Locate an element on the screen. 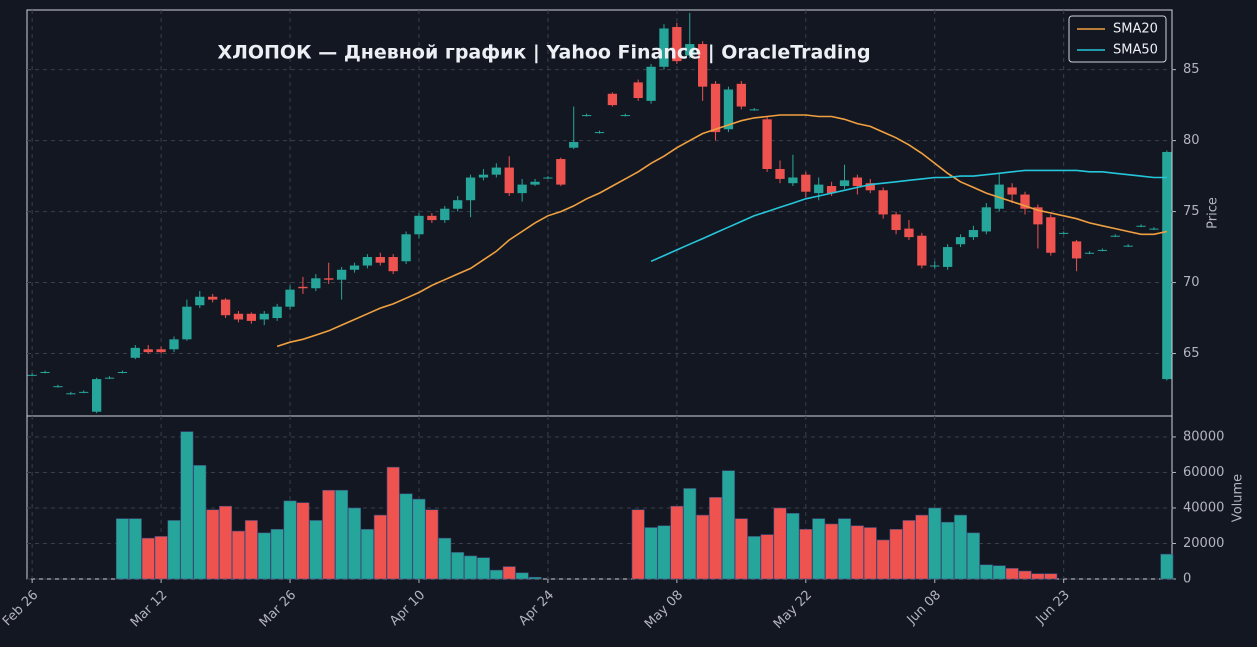  y-tick-label: 80 is located at coordinates (1191, 140).